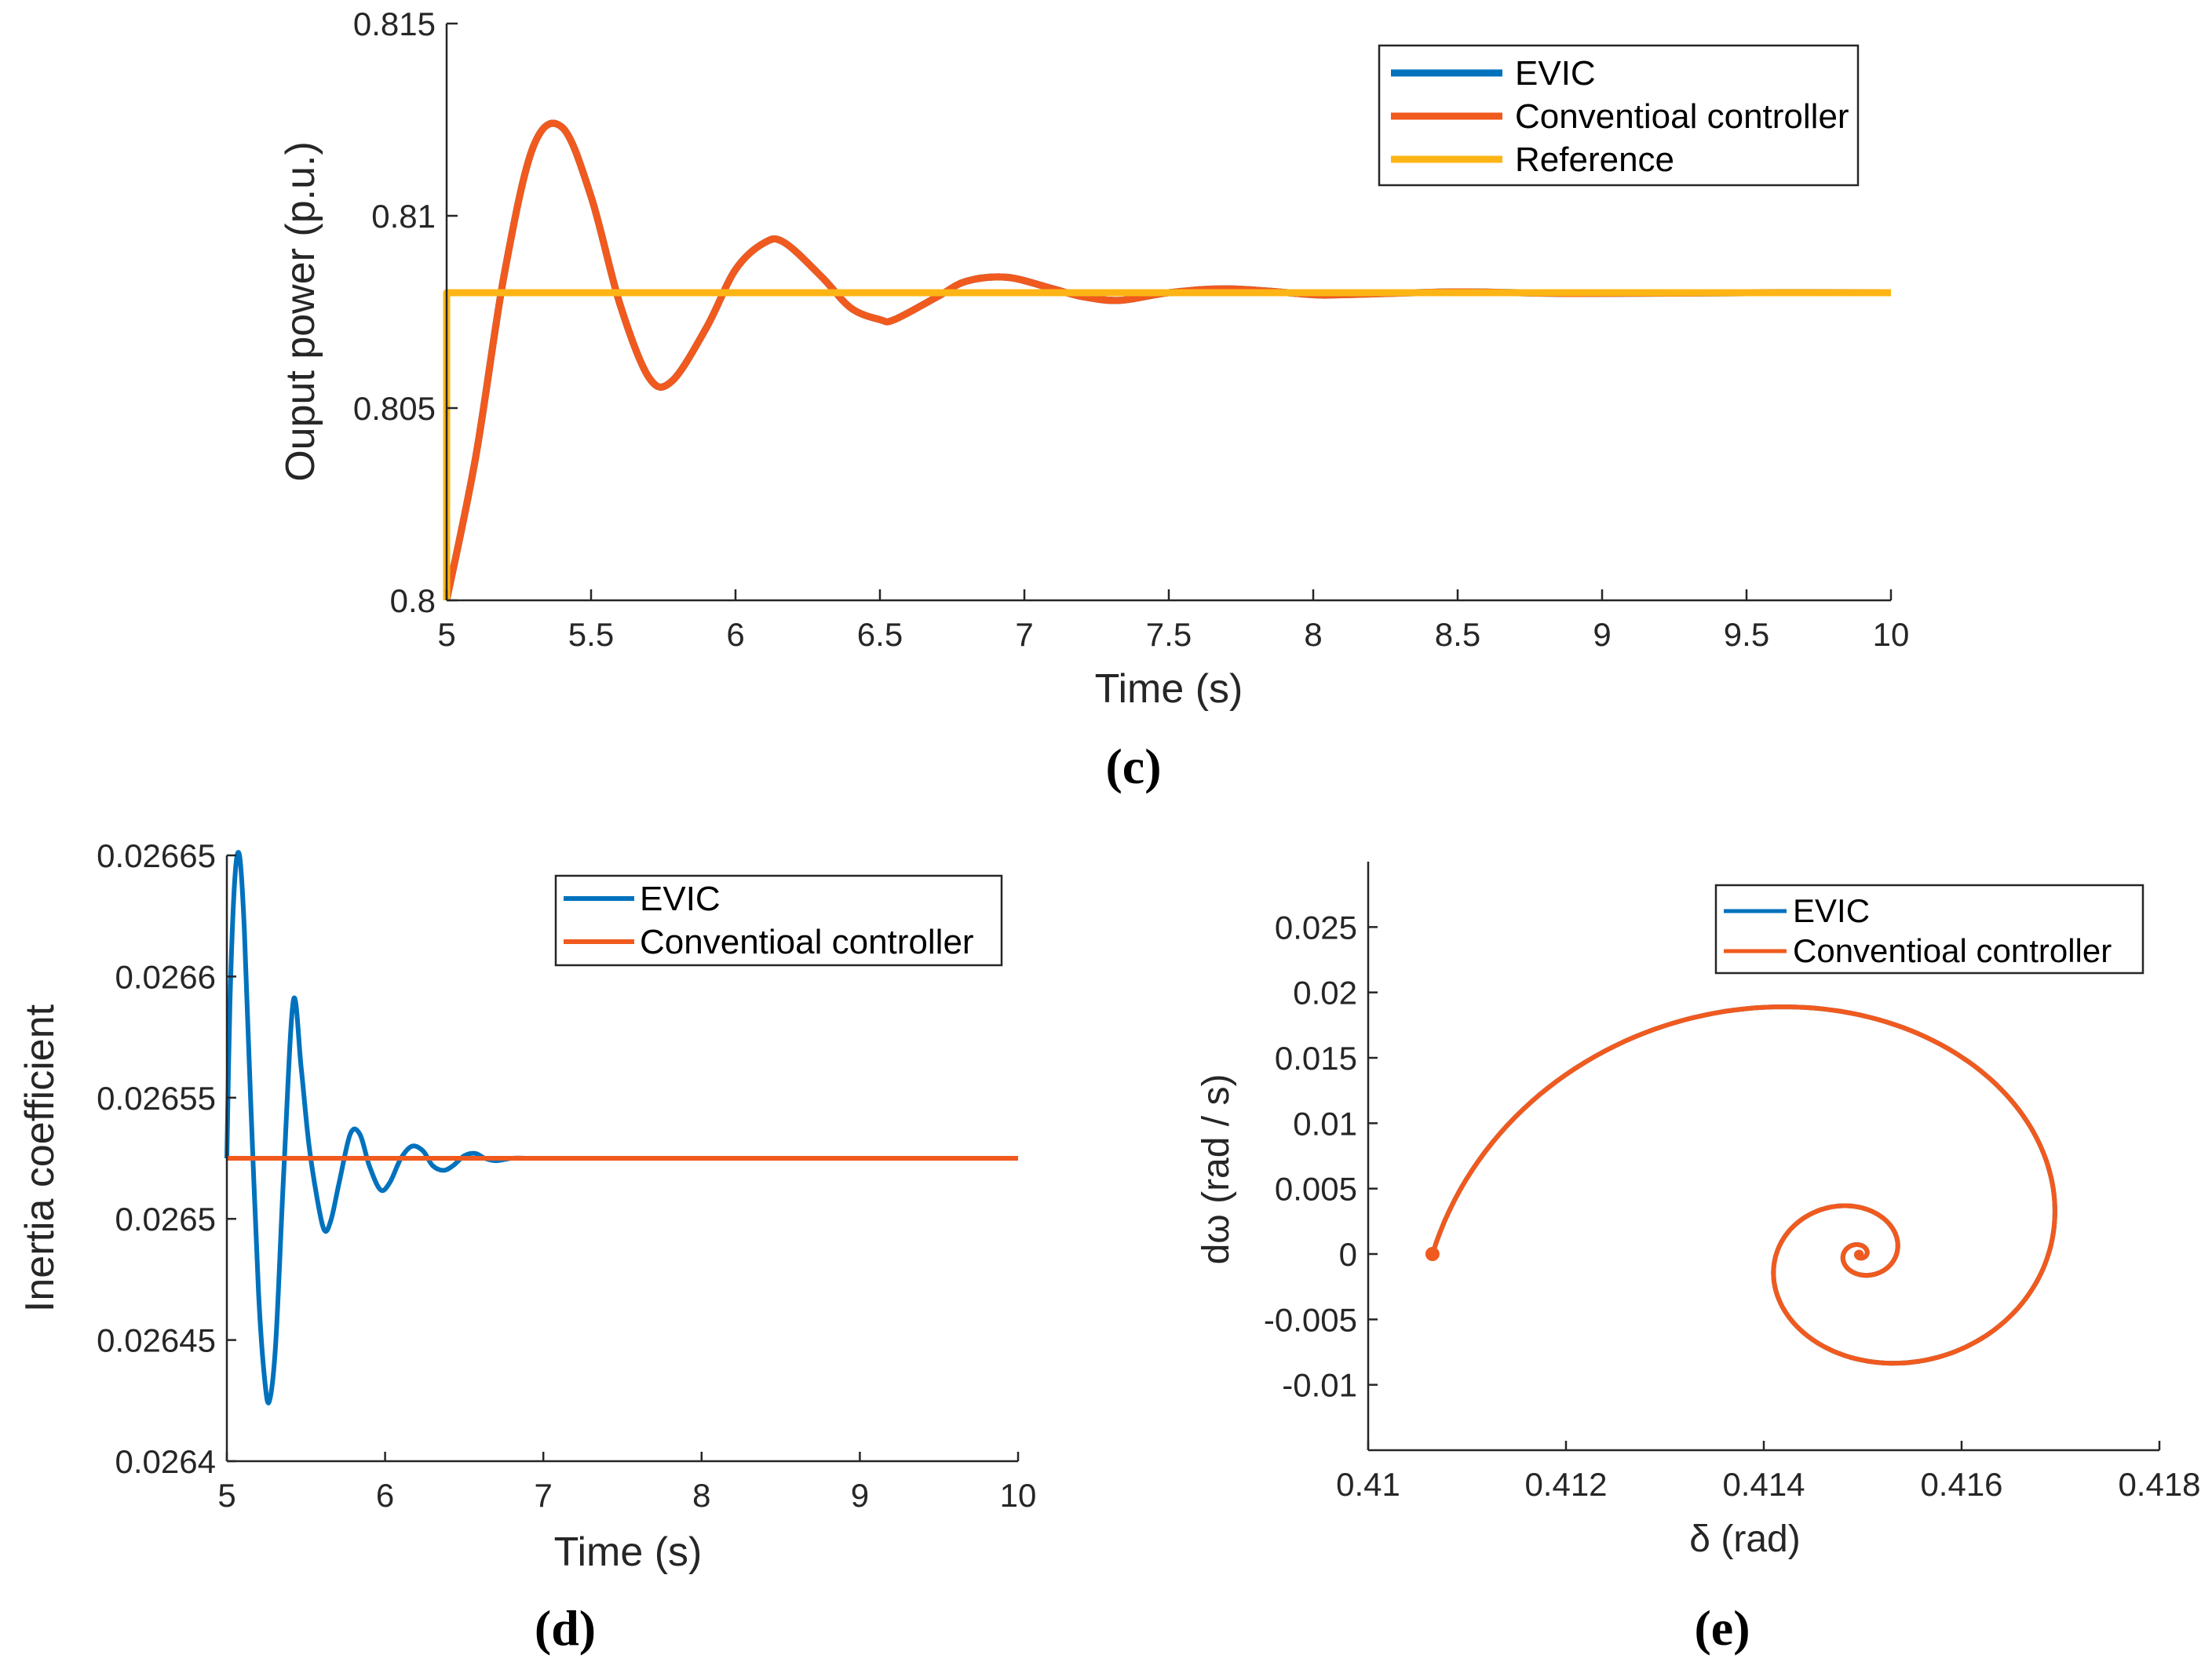 The height and width of the screenshot is (1666, 2212). Describe the element at coordinates (1169, 689) in the screenshot. I see `chart-c-xlabel: Time (s)` at that location.